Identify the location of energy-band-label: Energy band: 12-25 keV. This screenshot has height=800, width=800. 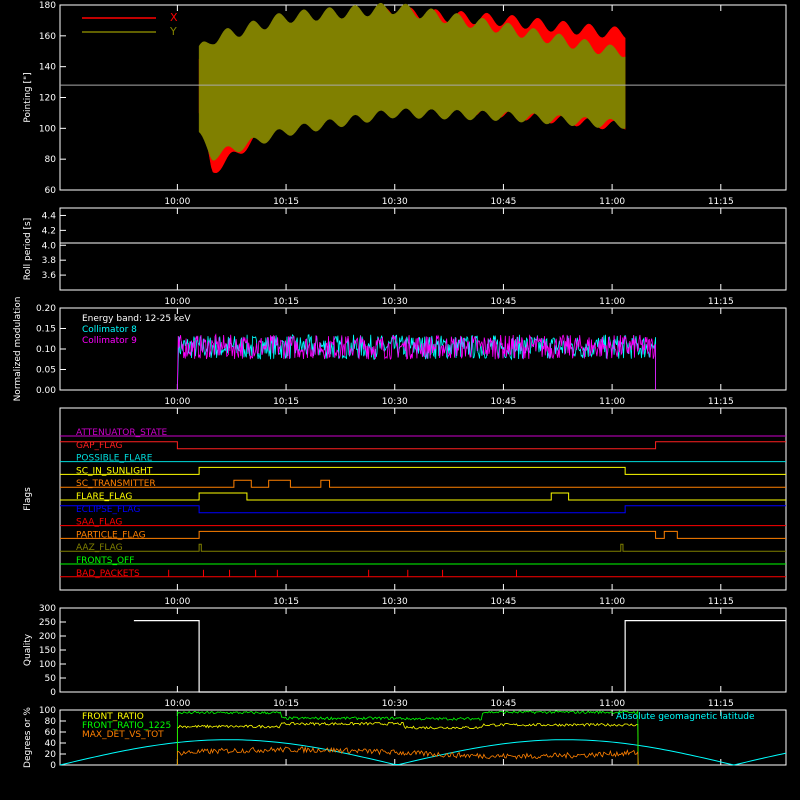
(136, 319).